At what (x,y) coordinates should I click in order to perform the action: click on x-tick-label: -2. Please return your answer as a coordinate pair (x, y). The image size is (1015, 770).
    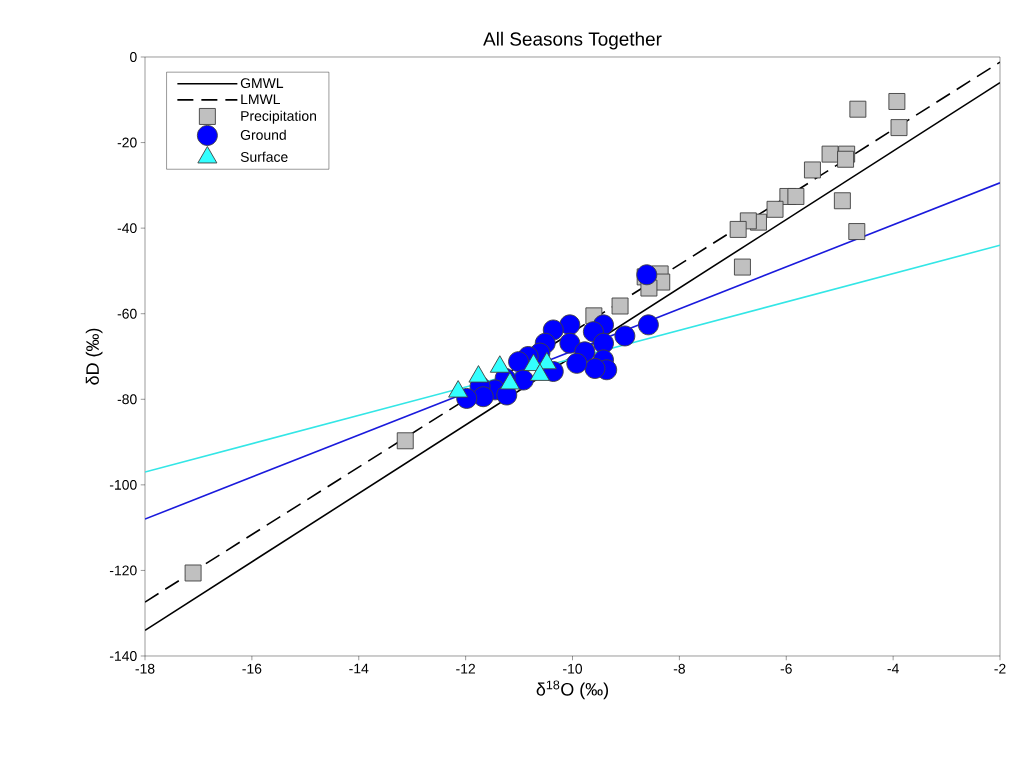
    Looking at the image, I should click on (1000, 668).